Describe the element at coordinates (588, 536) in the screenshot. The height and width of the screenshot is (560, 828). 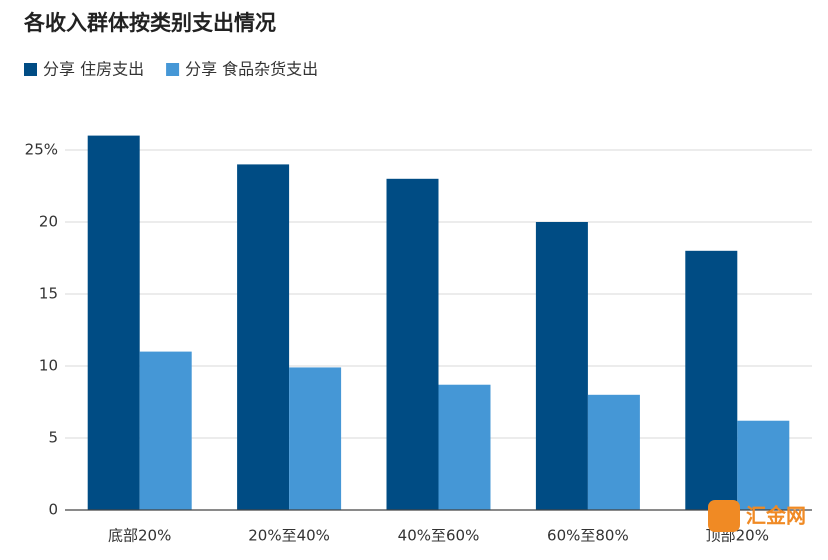
I see `x-tick-label: 60%至80%` at that location.